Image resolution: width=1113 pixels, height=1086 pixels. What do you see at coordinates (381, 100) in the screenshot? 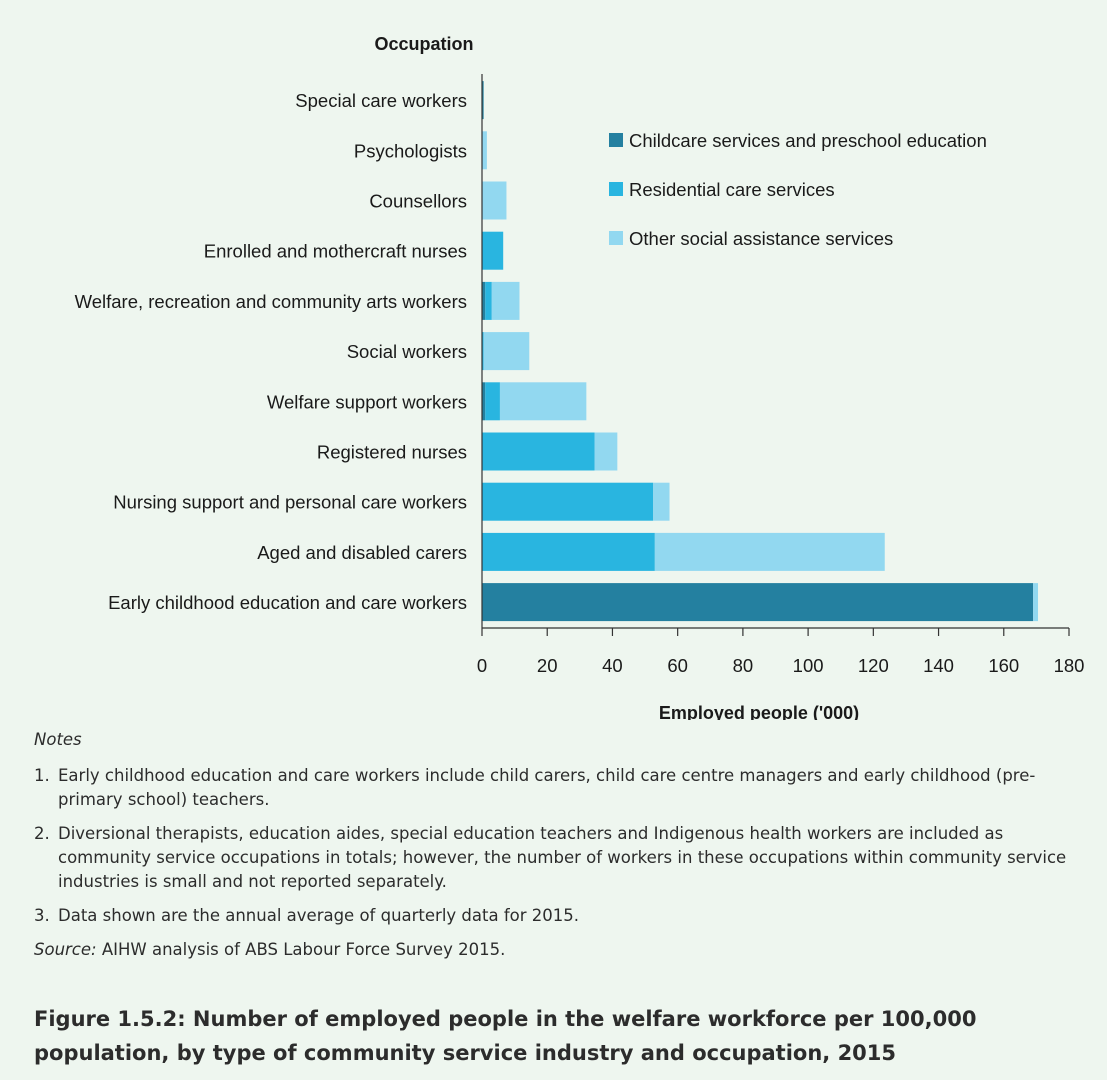
I see `category-label: Special care workers` at bounding box center [381, 100].